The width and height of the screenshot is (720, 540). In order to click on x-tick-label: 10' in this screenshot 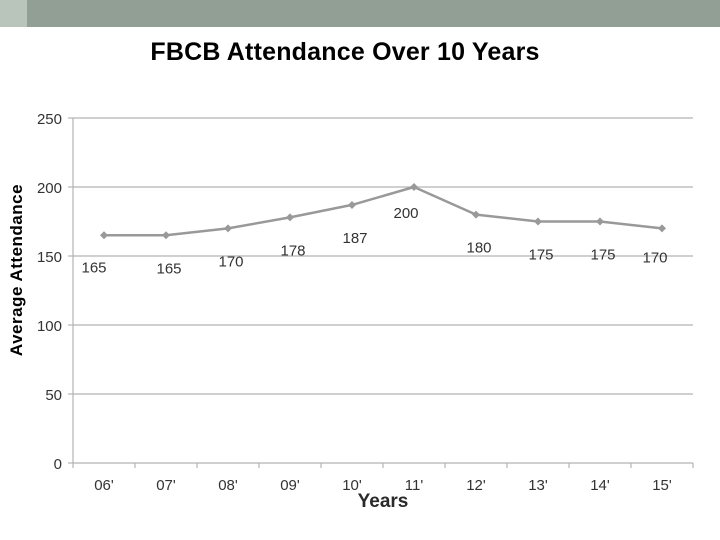, I will do `click(352, 485)`.